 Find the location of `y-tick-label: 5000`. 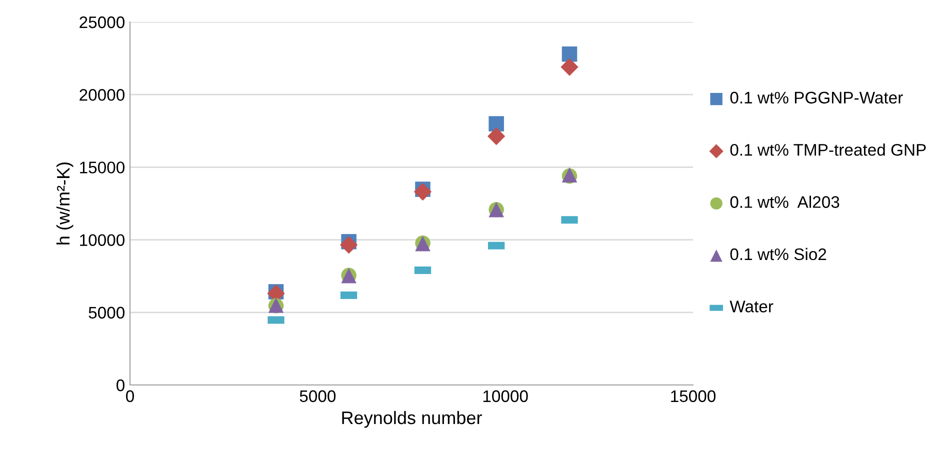

y-tick-label: 5000 is located at coordinates (106, 312).